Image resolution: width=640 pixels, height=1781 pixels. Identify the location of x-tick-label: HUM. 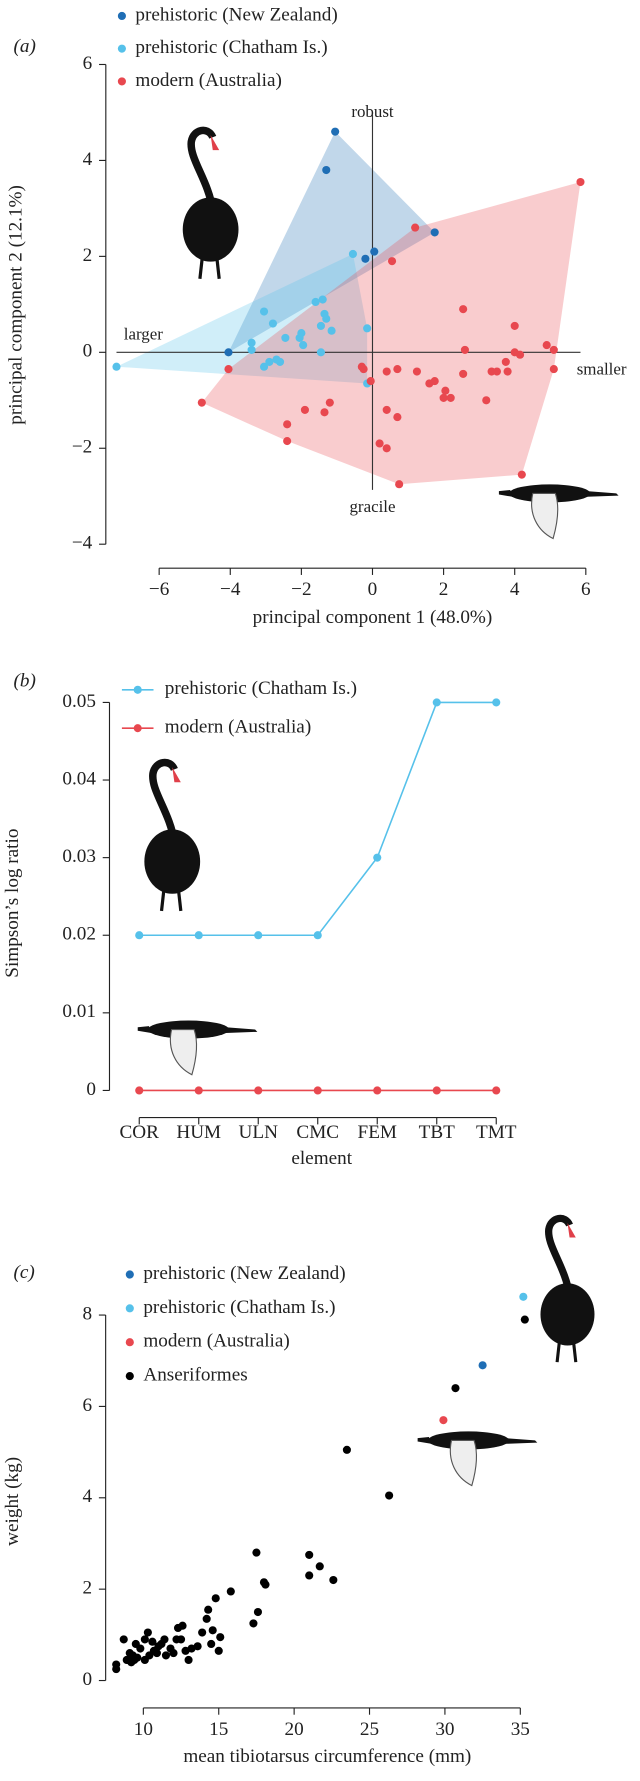
(198, 1132).